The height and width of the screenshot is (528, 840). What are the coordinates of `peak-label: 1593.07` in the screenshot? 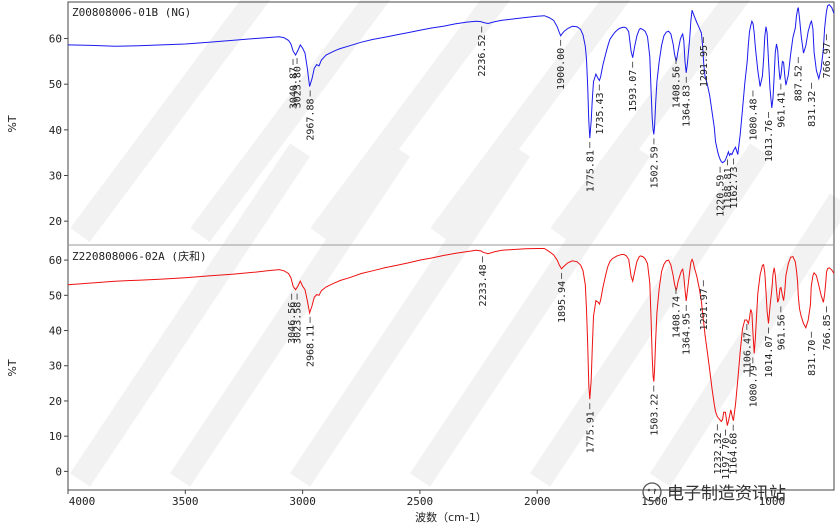 It's located at (633, 91).